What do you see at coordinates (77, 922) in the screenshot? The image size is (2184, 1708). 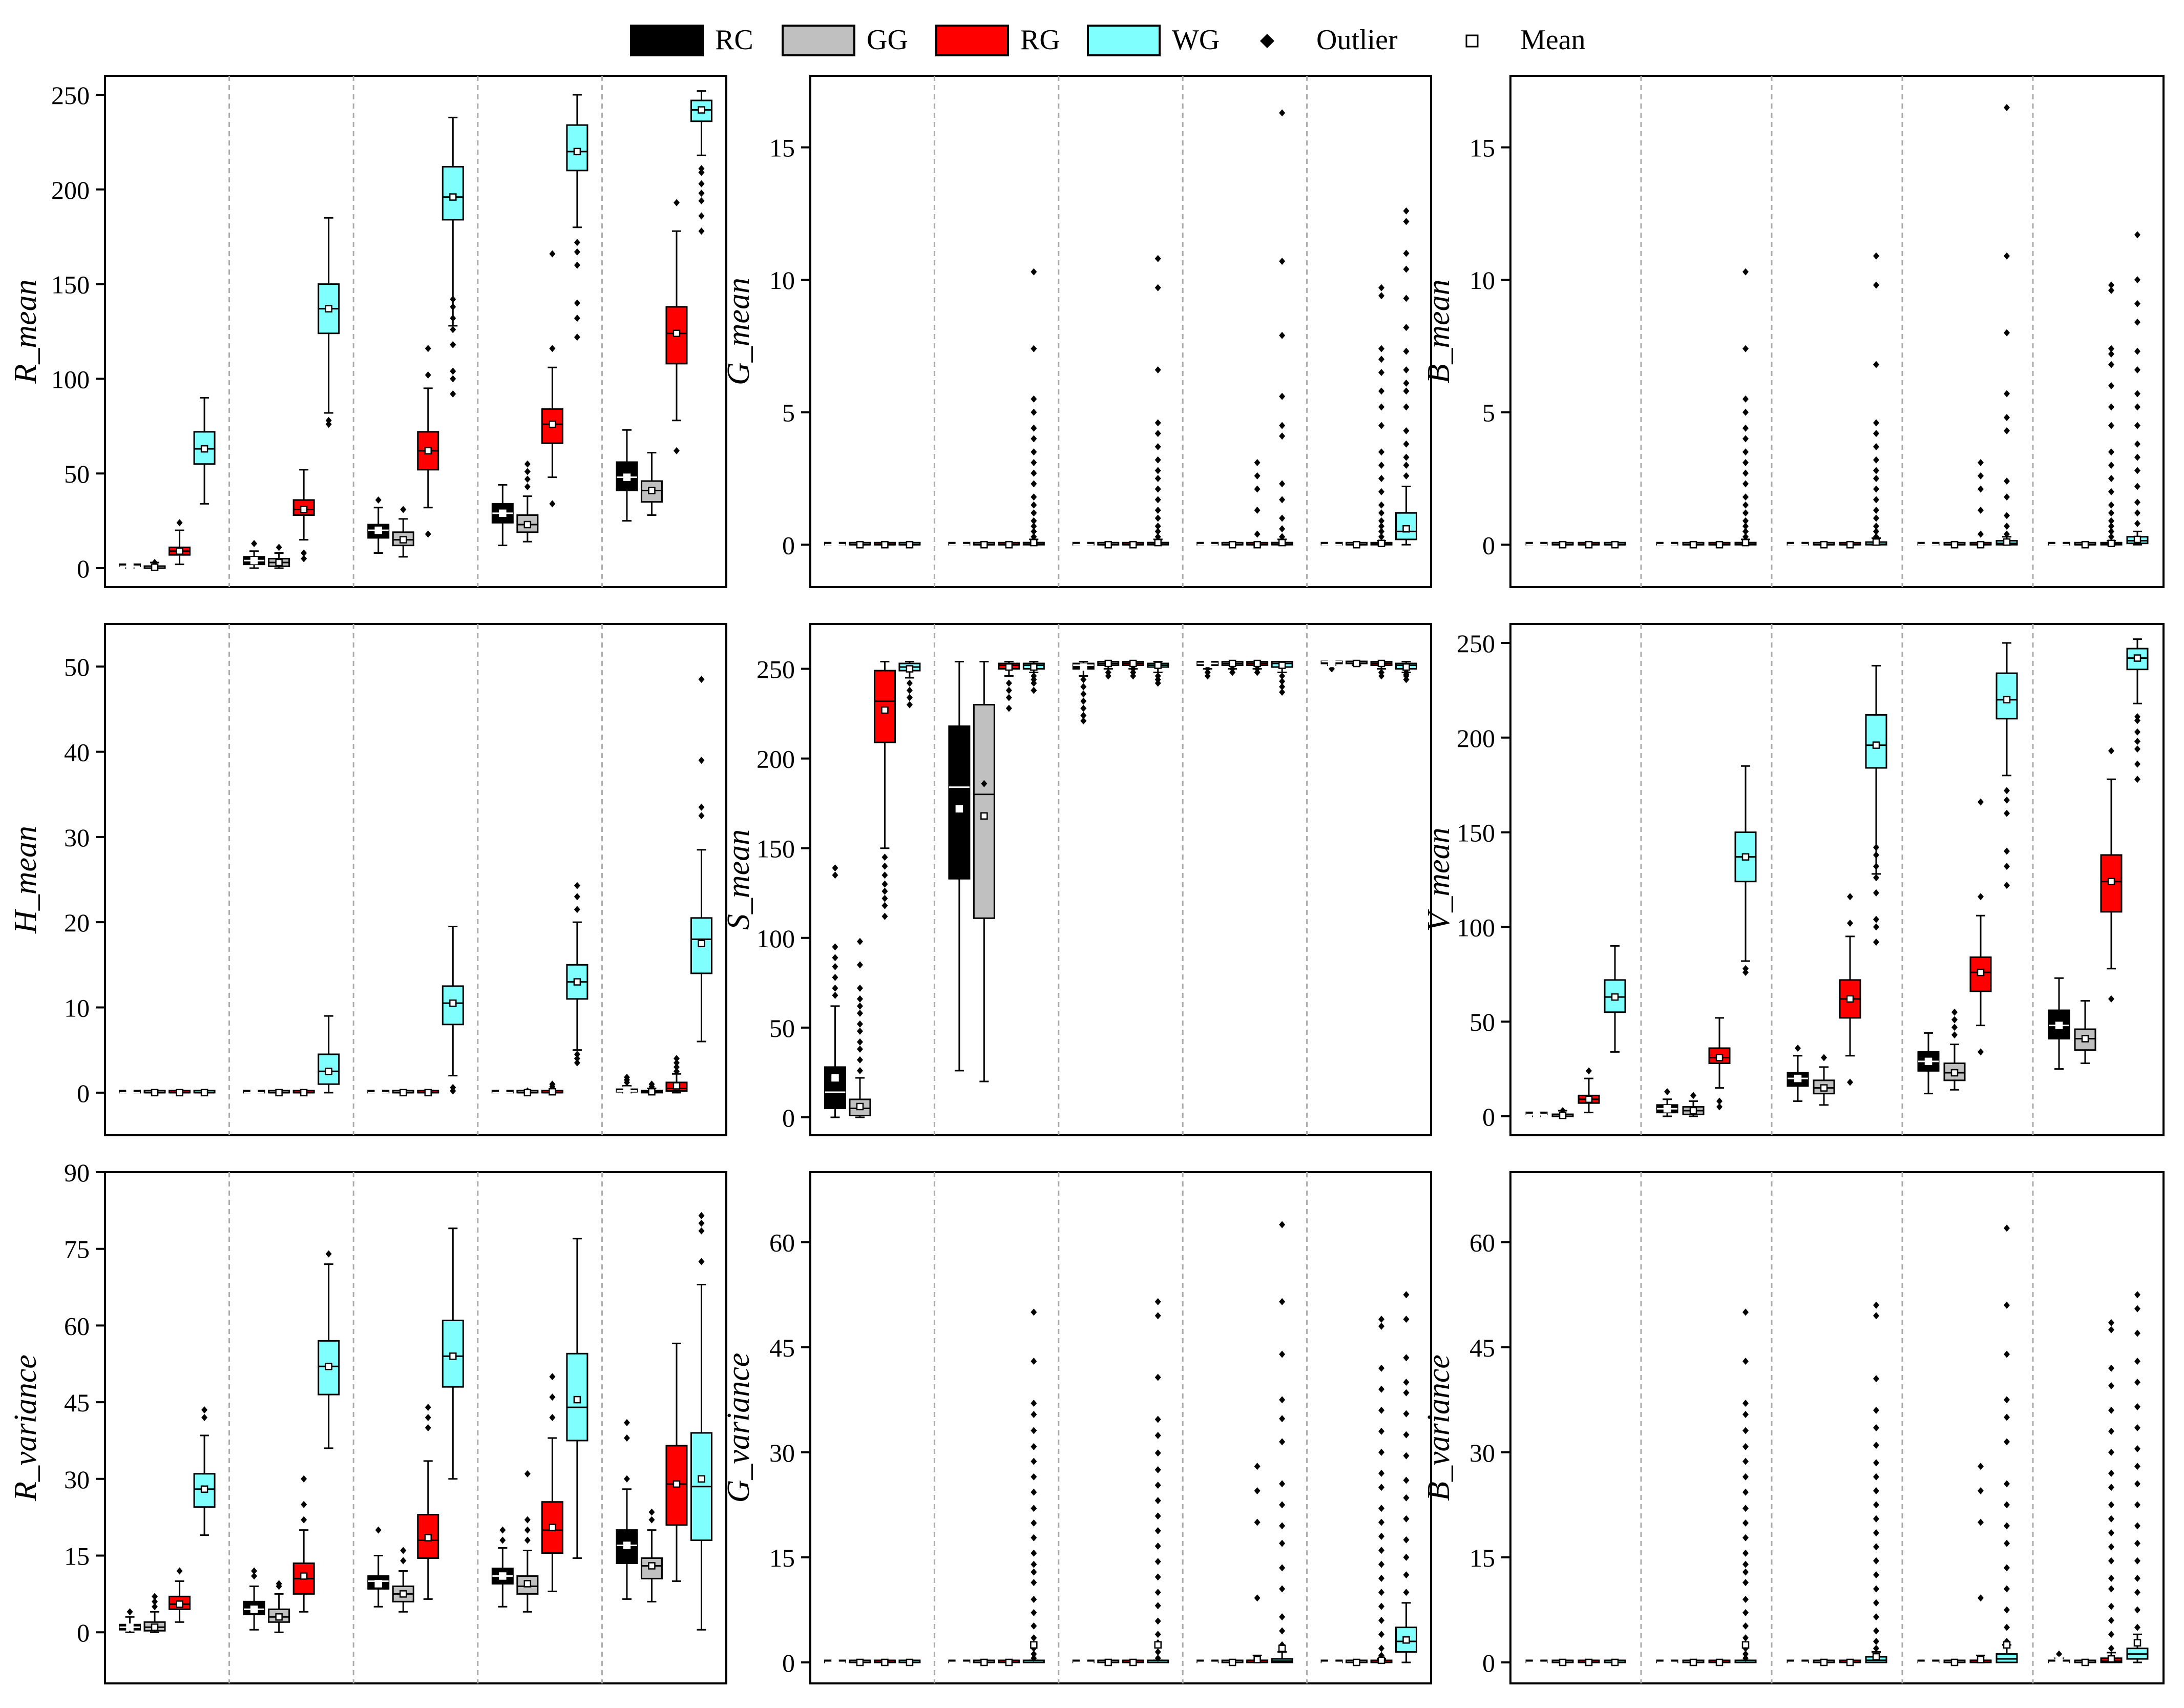 I see `y-tick-label: 20` at bounding box center [77, 922].